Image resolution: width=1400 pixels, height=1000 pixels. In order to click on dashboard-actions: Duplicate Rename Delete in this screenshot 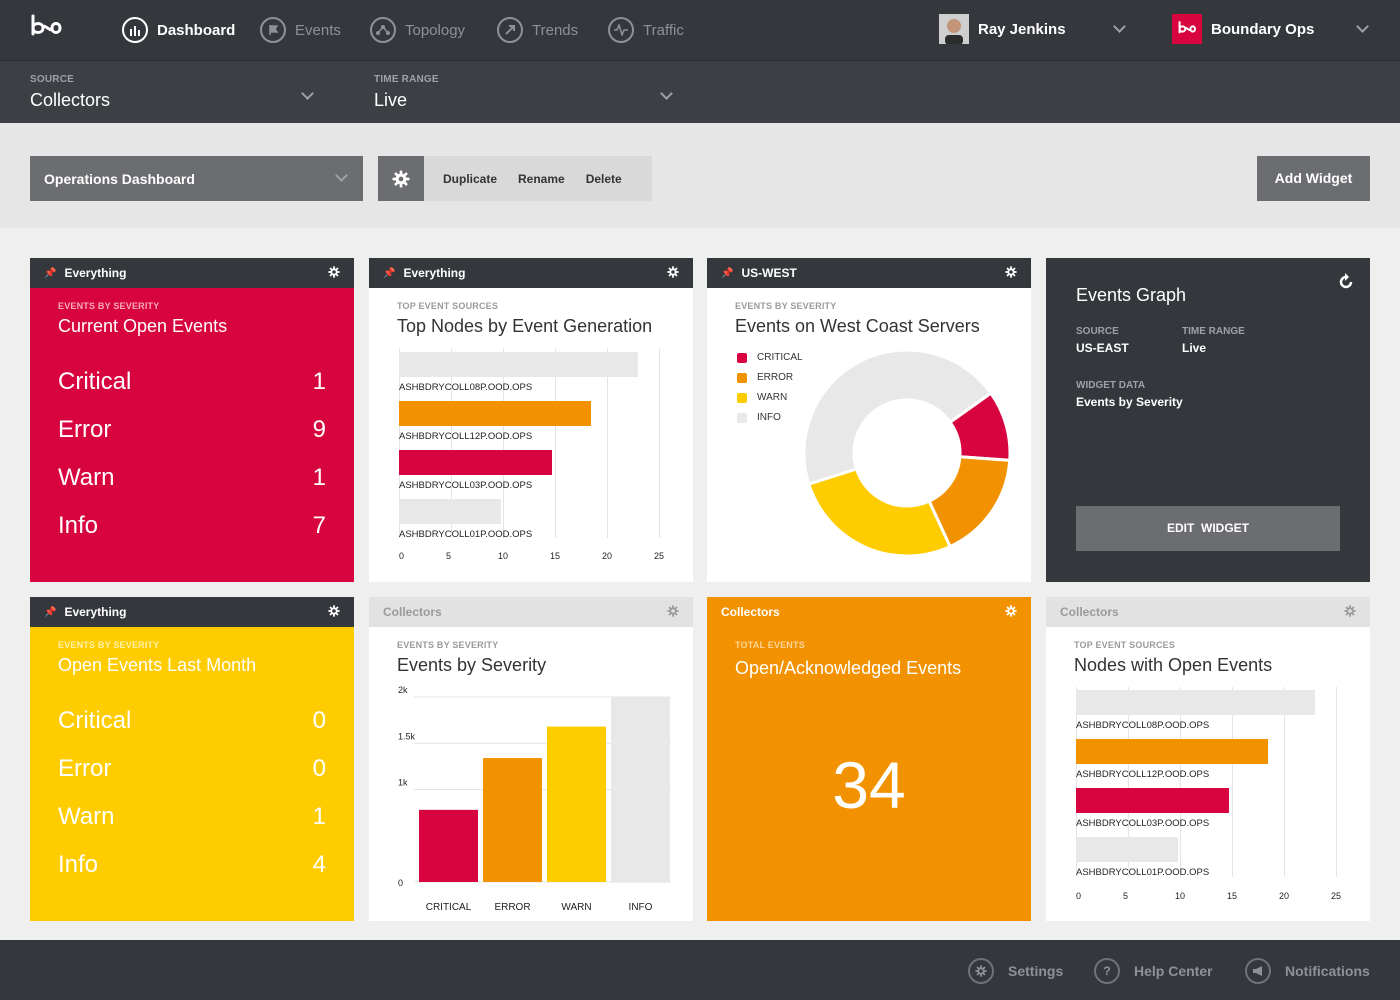, I will do `click(538, 178)`.